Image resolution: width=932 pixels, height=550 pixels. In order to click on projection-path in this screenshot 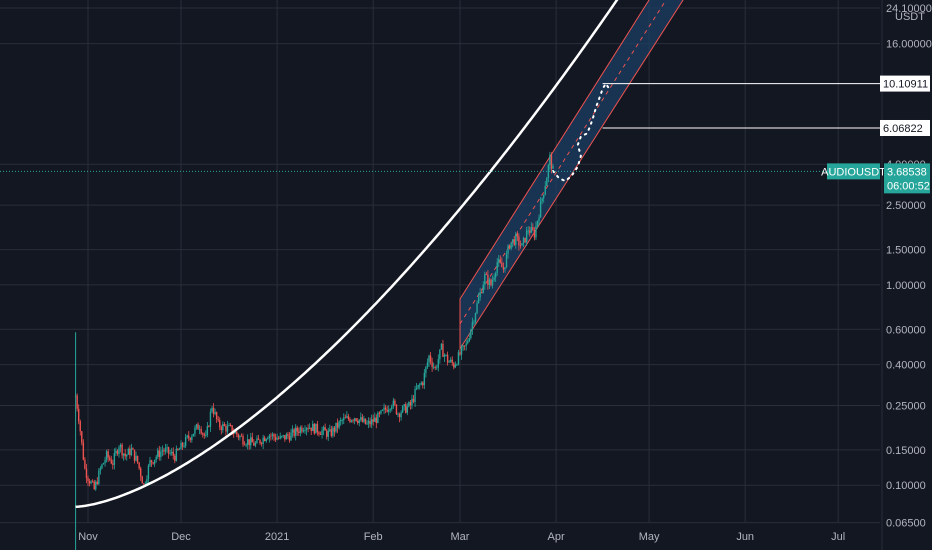, I will do `click(581, 132)`.